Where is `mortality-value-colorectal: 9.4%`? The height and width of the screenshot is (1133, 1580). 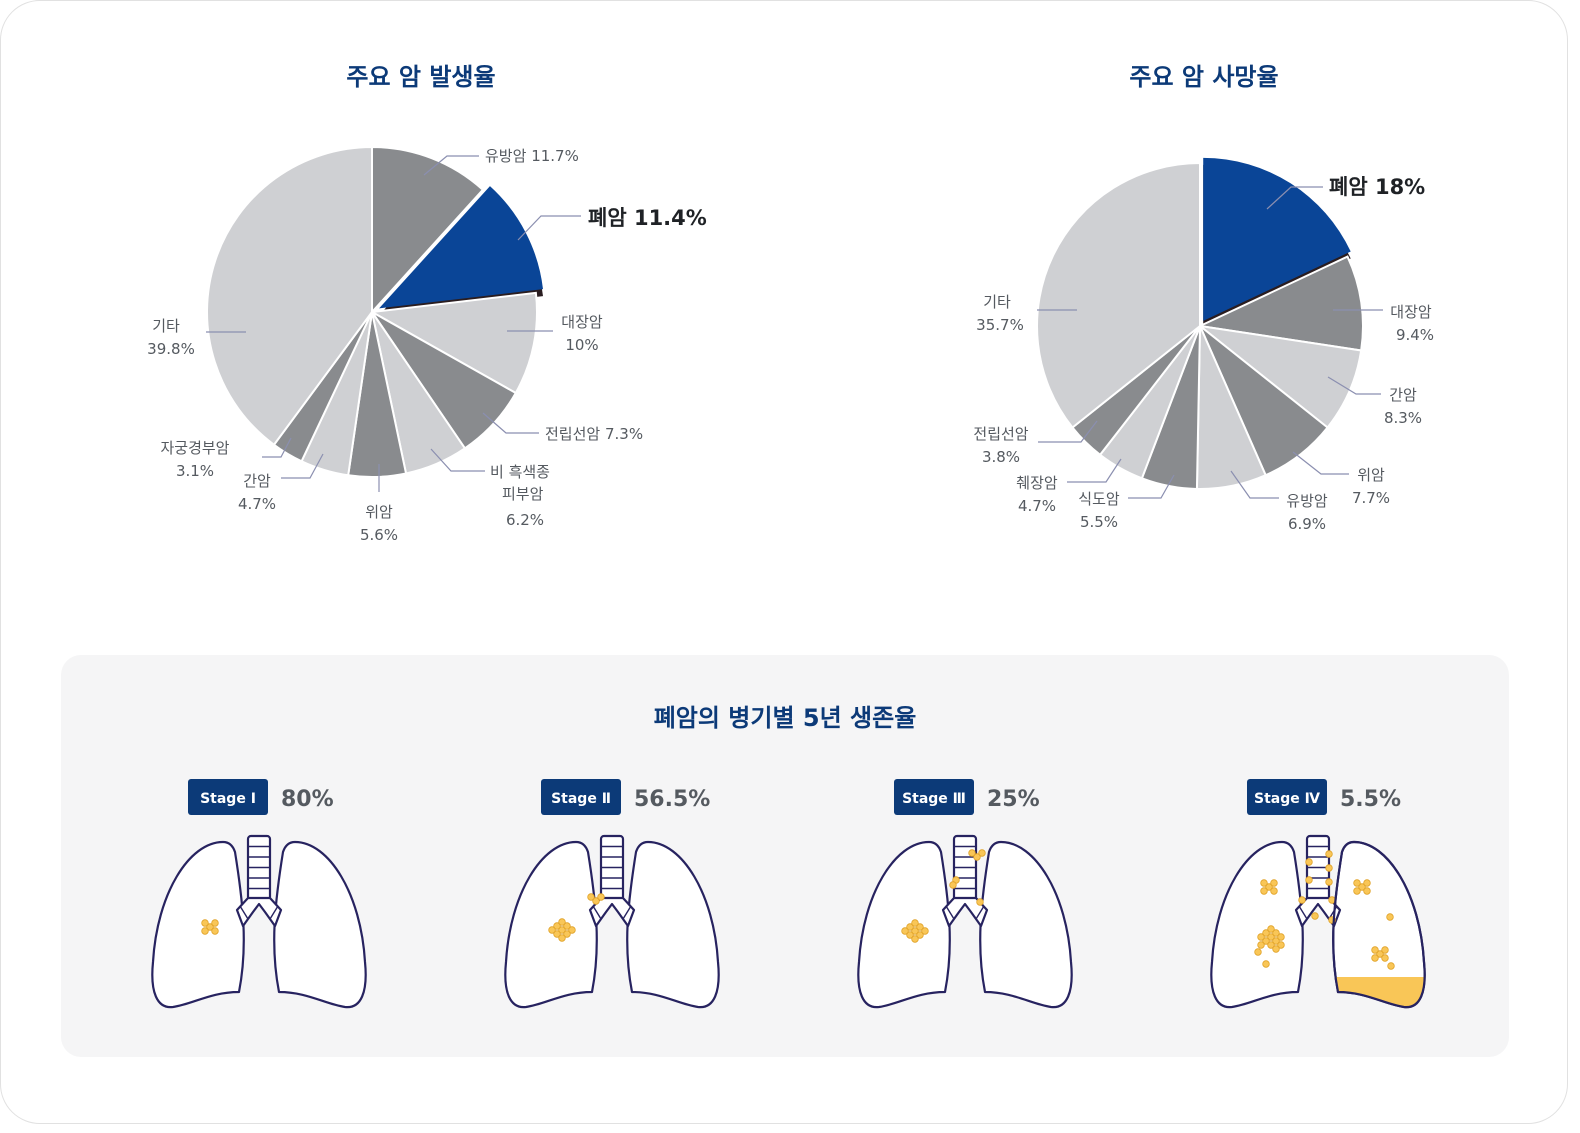 mortality-value-colorectal: 9.4% is located at coordinates (1415, 335).